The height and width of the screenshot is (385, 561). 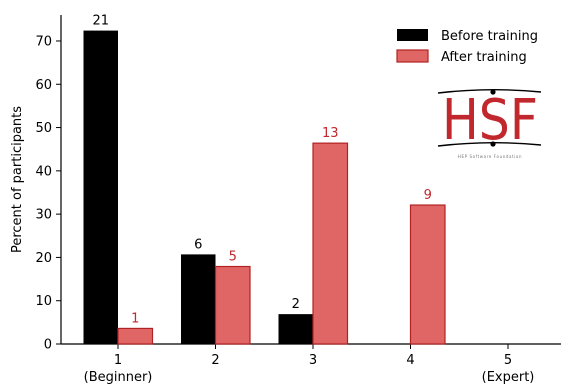 I want to click on legend-label-before: Before training, so click(x=489, y=36).